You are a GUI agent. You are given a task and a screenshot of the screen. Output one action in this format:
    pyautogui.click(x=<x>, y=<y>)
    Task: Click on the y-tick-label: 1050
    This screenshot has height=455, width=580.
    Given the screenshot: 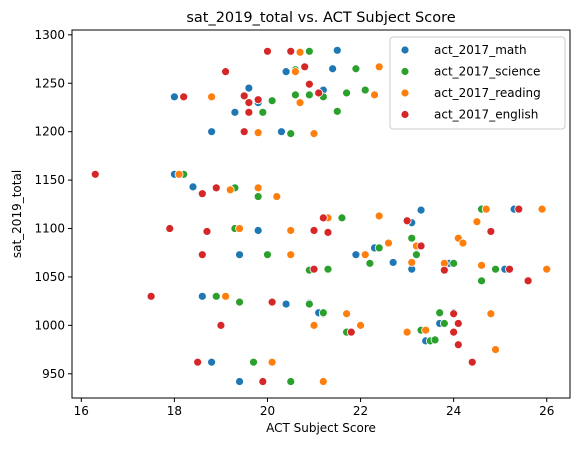 What is the action you would take?
    pyautogui.click(x=49, y=277)
    